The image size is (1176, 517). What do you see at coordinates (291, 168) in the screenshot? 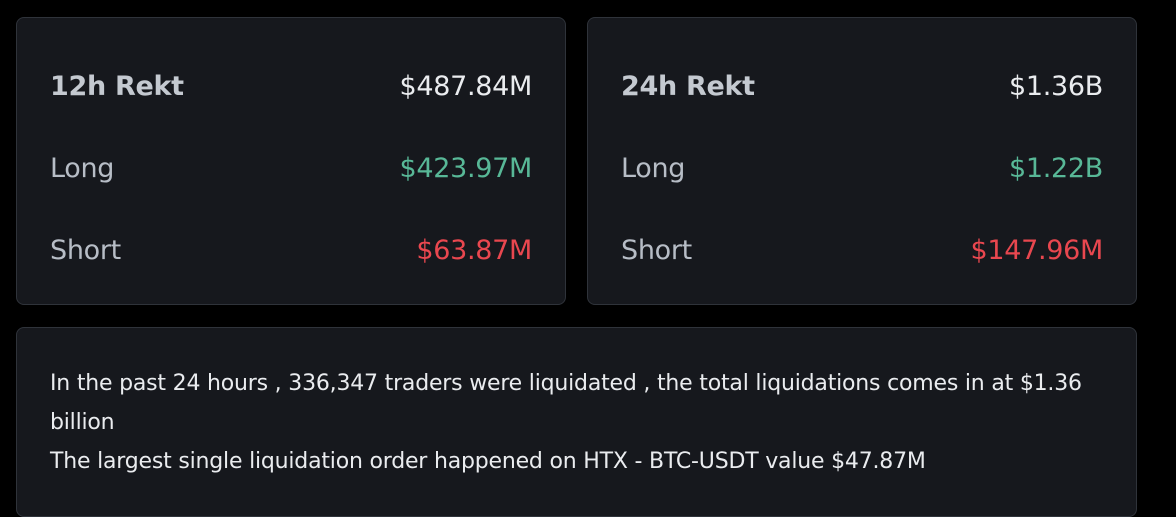
I see `row-long: Long $423.97M` at bounding box center [291, 168].